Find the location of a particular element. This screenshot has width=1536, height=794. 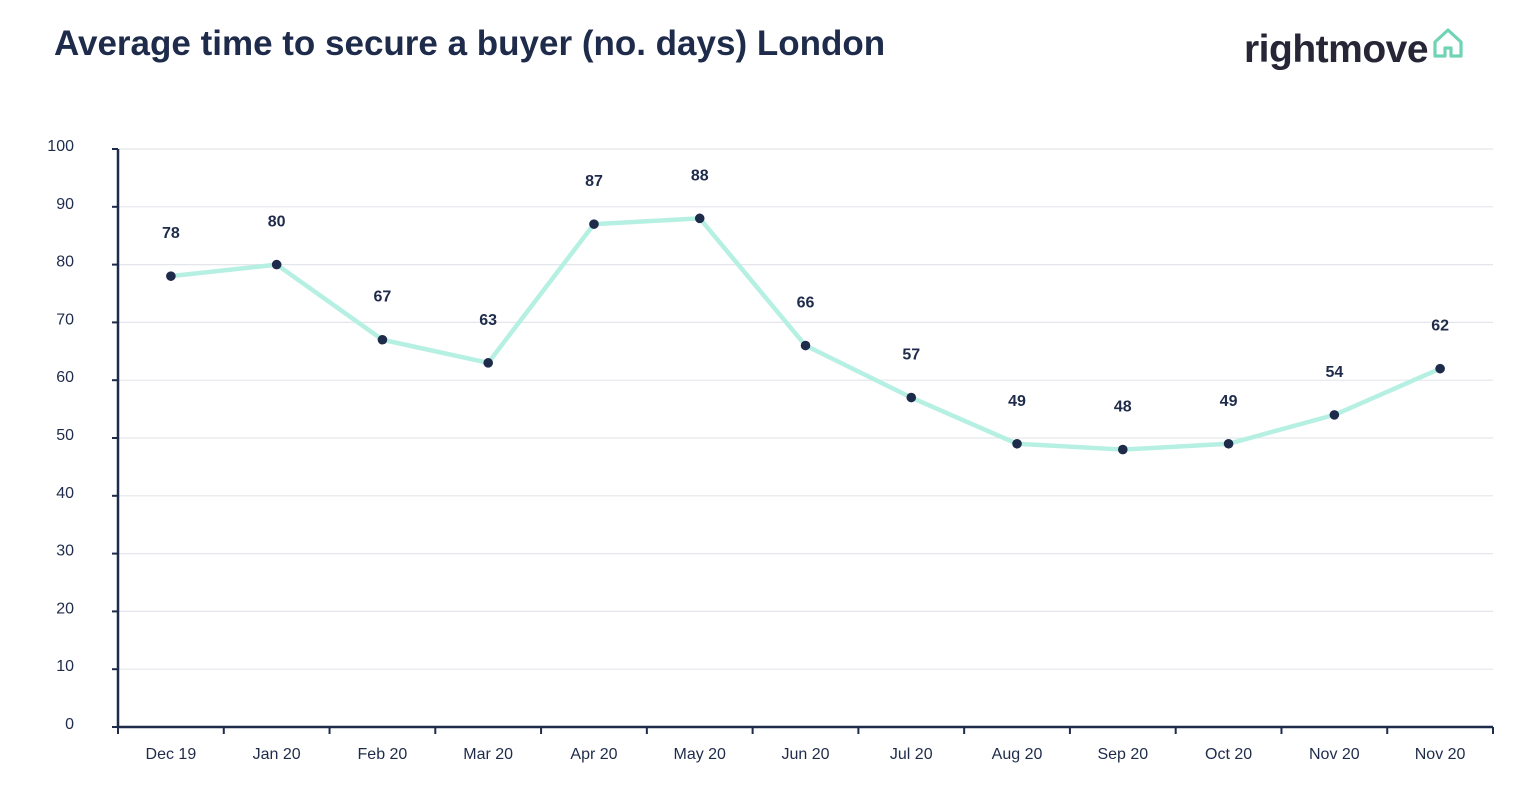

y-tick-label: 100 is located at coordinates (60, 146).